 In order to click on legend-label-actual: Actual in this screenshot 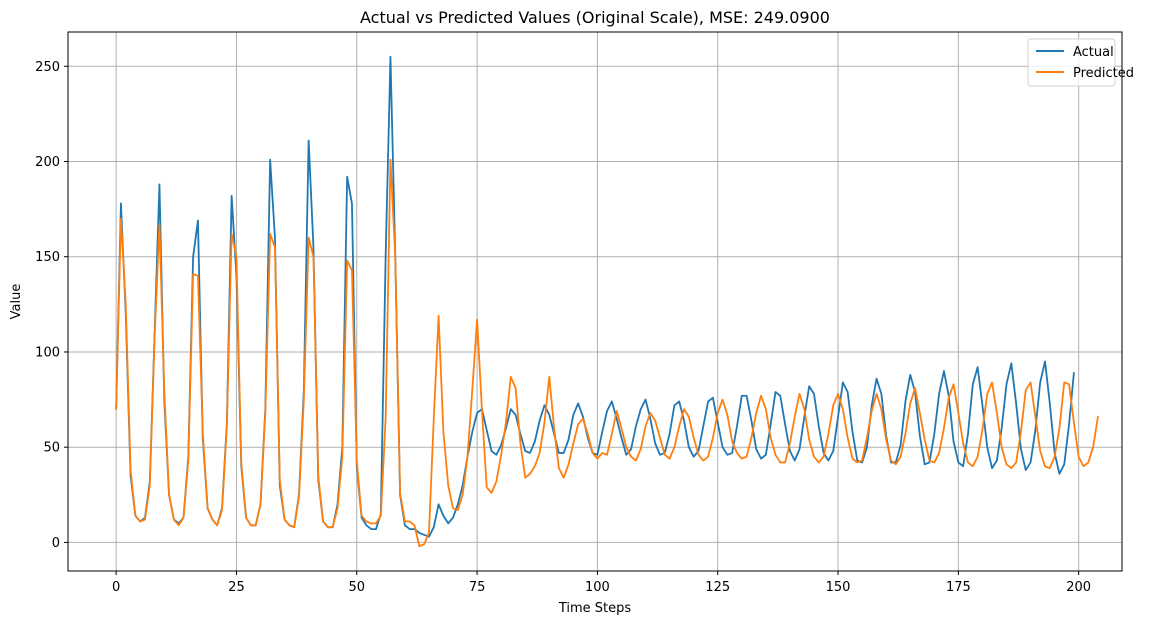, I will do `click(1093, 52)`.